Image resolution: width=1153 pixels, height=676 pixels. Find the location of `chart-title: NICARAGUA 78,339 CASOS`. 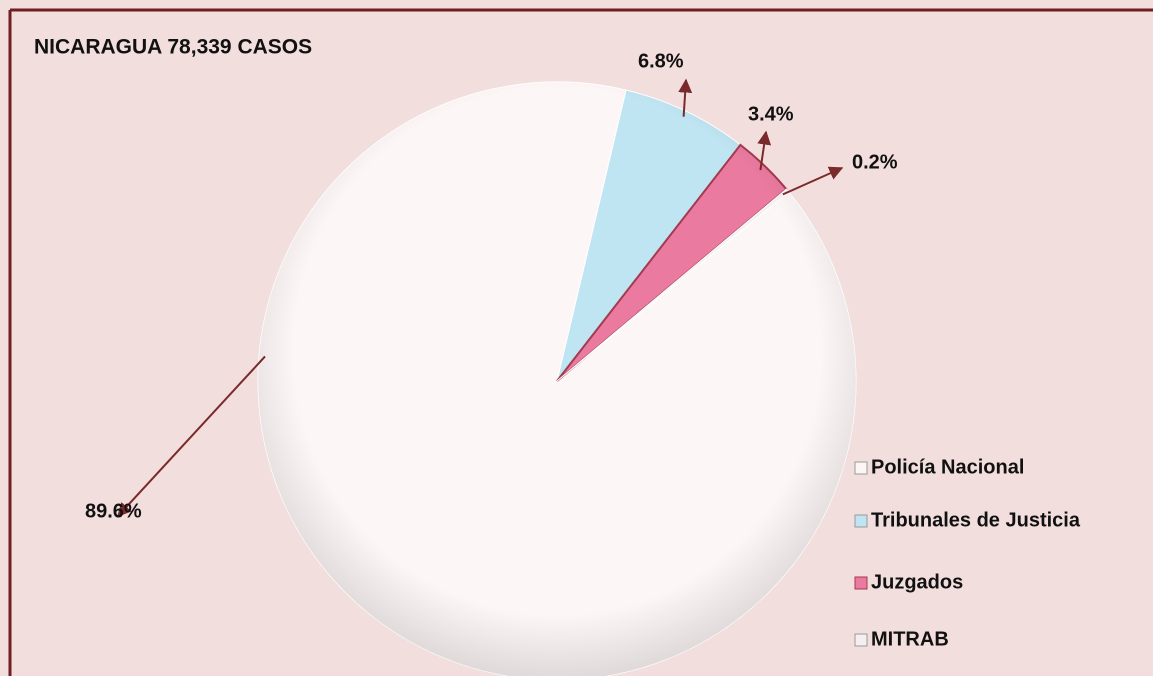

chart-title: NICARAGUA 78,339 CASOS is located at coordinates (173, 47).